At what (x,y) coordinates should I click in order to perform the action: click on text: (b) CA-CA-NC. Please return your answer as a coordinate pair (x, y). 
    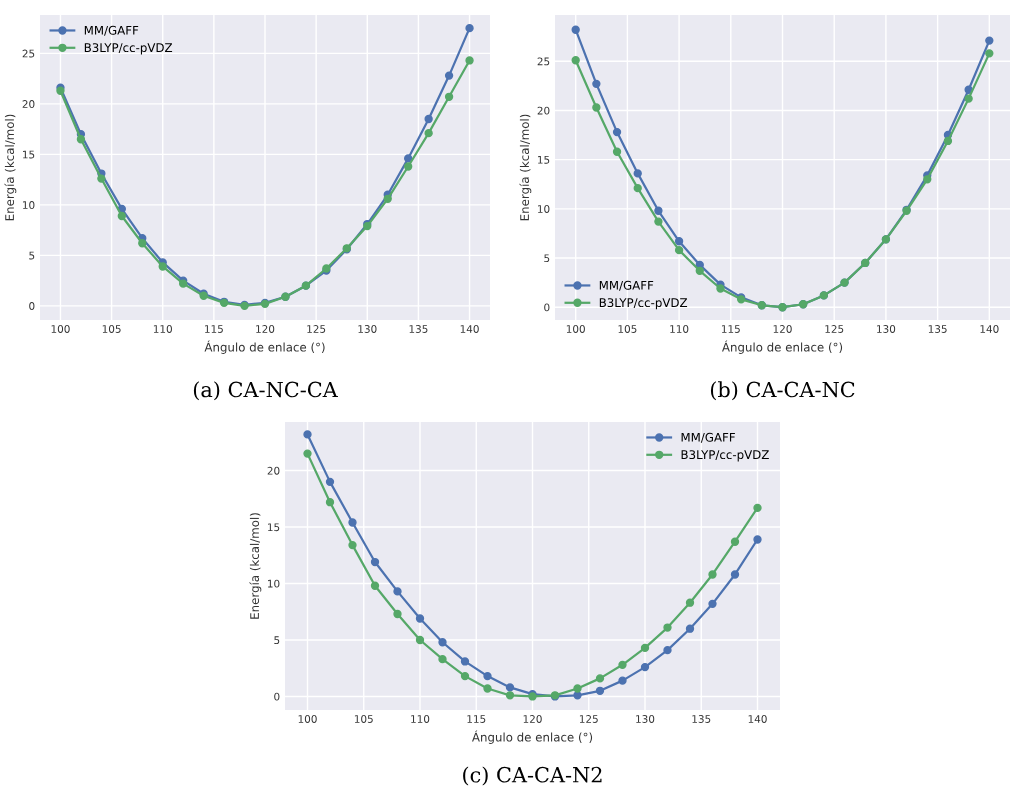
    Looking at the image, I should click on (782, 391).